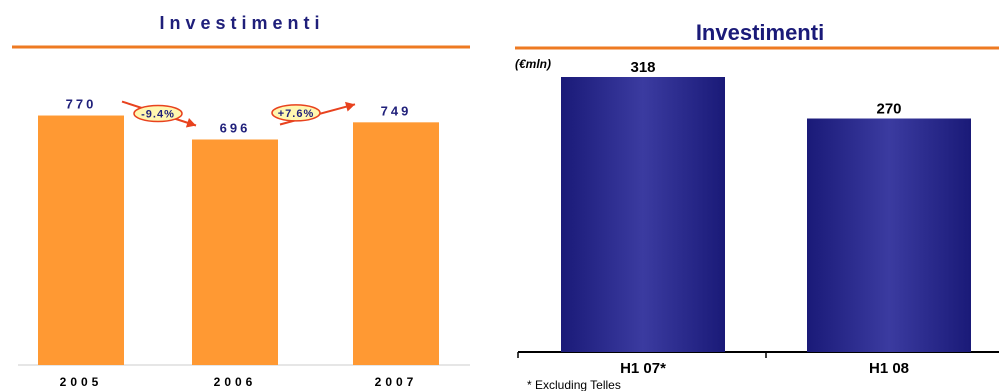 The image size is (999, 391). What do you see at coordinates (533, 64) in the screenshot?
I see `unit-label: (€mln)` at bounding box center [533, 64].